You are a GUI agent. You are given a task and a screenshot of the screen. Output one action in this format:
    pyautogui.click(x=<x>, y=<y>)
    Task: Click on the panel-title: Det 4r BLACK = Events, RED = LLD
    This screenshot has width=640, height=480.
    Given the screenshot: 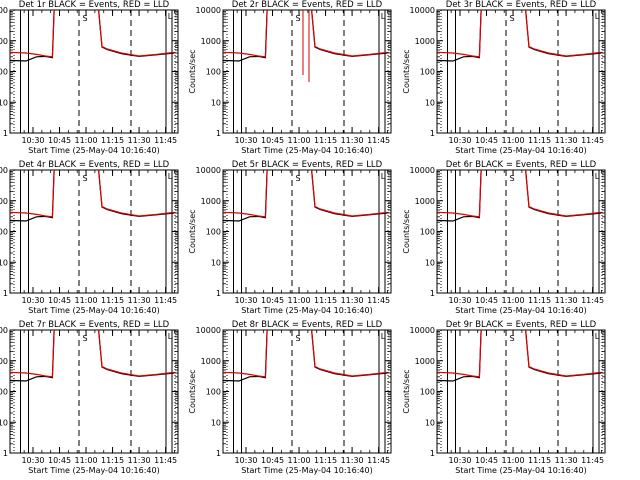 What is the action you would take?
    pyautogui.click(x=94, y=165)
    